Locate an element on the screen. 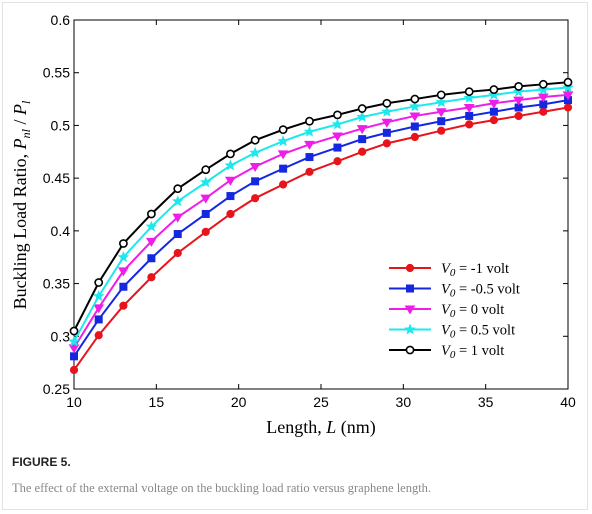 The image size is (592, 514). y-tick-label: 0.45 is located at coordinates (56, 178).